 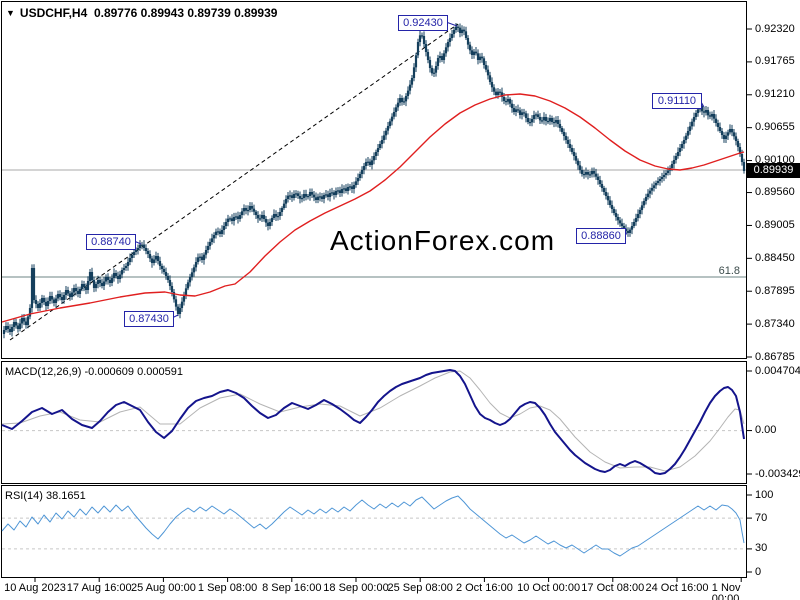 What do you see at coordinates (420, 588) in the screenshot?
I see `date-tick-25-Sep-08-00: 25 Sep 08:00` at bounding box center [420, 588].